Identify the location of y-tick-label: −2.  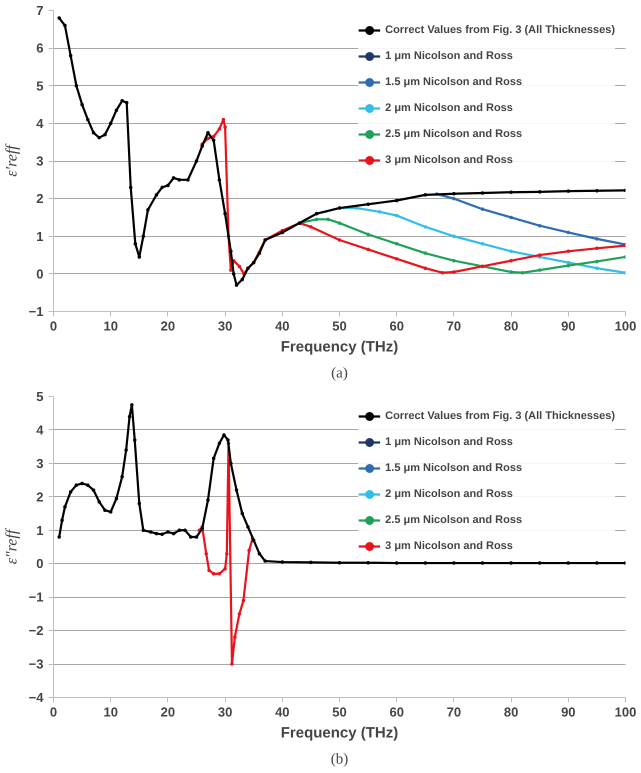
(36, 630).